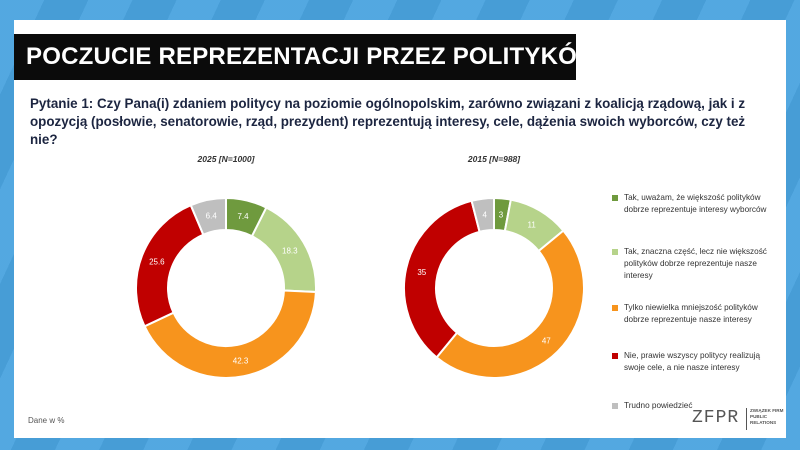  What do you see at coordinates (46, 420) in the screenshot?
I see `data-note: Dane w %` at bounding box center [46, 420].